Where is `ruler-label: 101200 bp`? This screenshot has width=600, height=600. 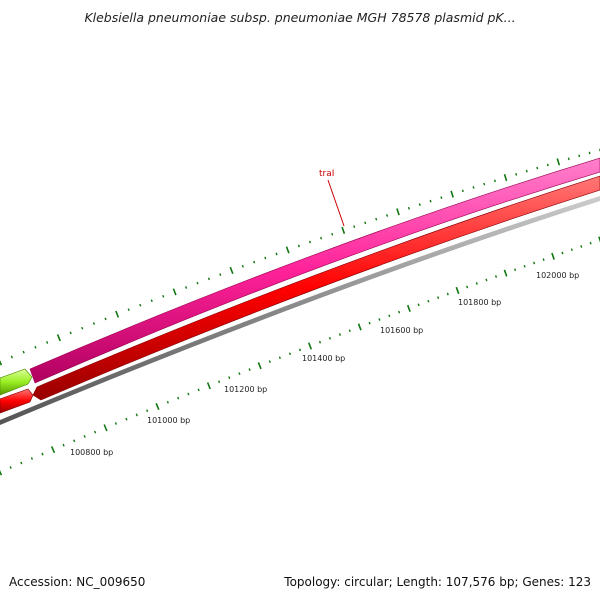
ruler-label: 101200 bp is located at coordinates (245, 389).